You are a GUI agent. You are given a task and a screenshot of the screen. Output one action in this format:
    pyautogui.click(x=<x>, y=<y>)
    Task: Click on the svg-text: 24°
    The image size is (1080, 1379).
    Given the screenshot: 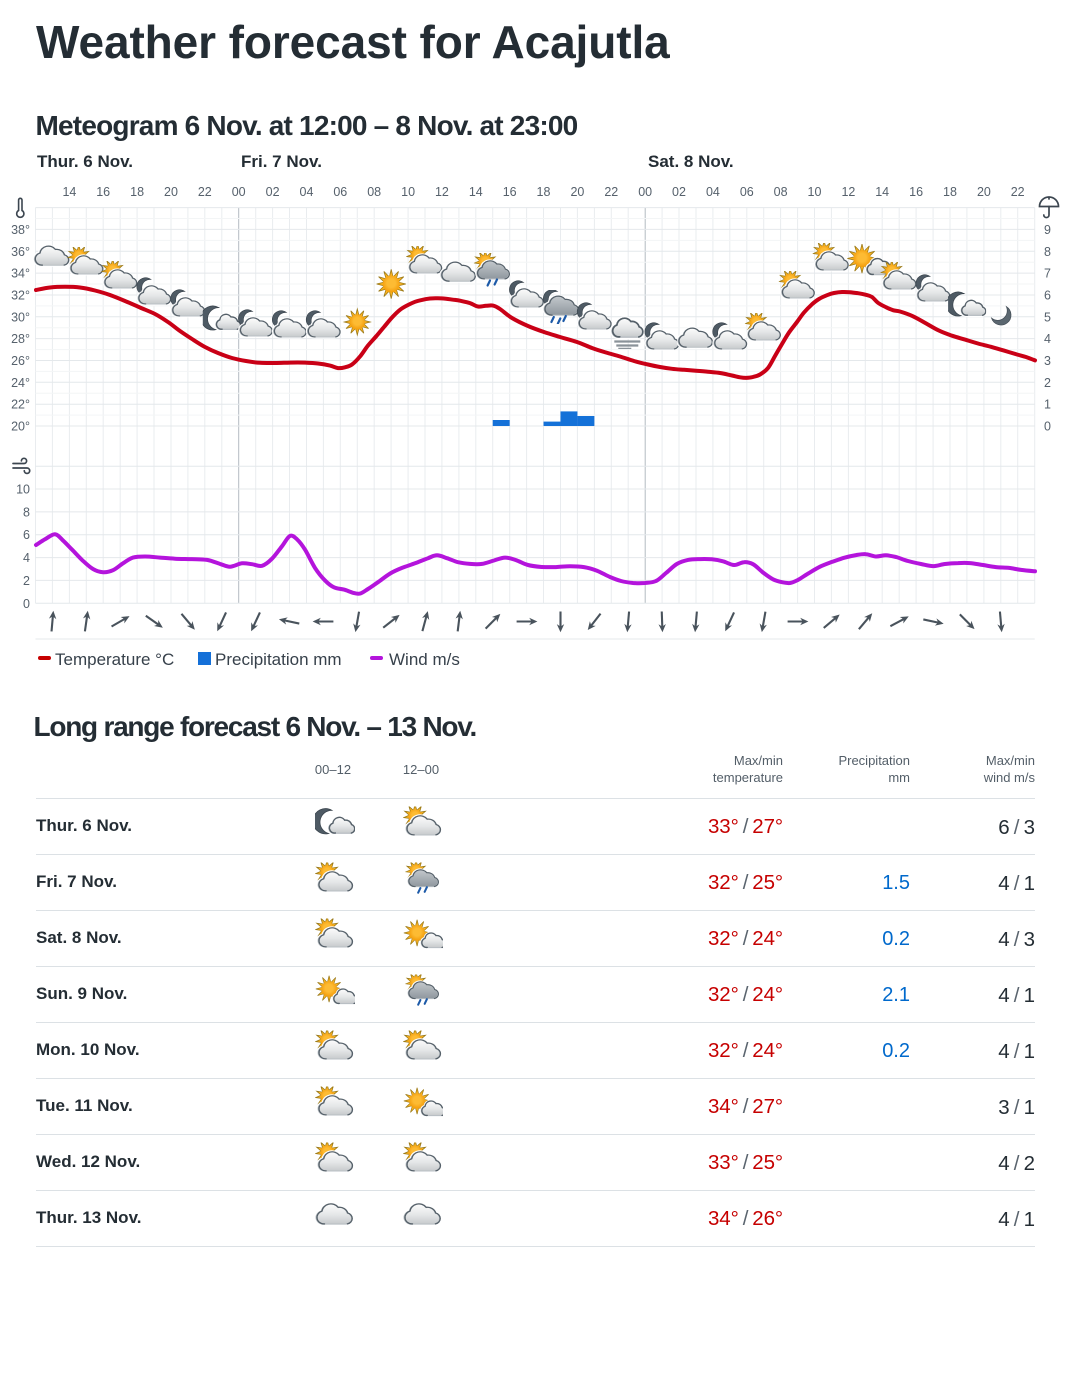 What is the action you would take?
    pyautogui.click(x=20, y=383)
    